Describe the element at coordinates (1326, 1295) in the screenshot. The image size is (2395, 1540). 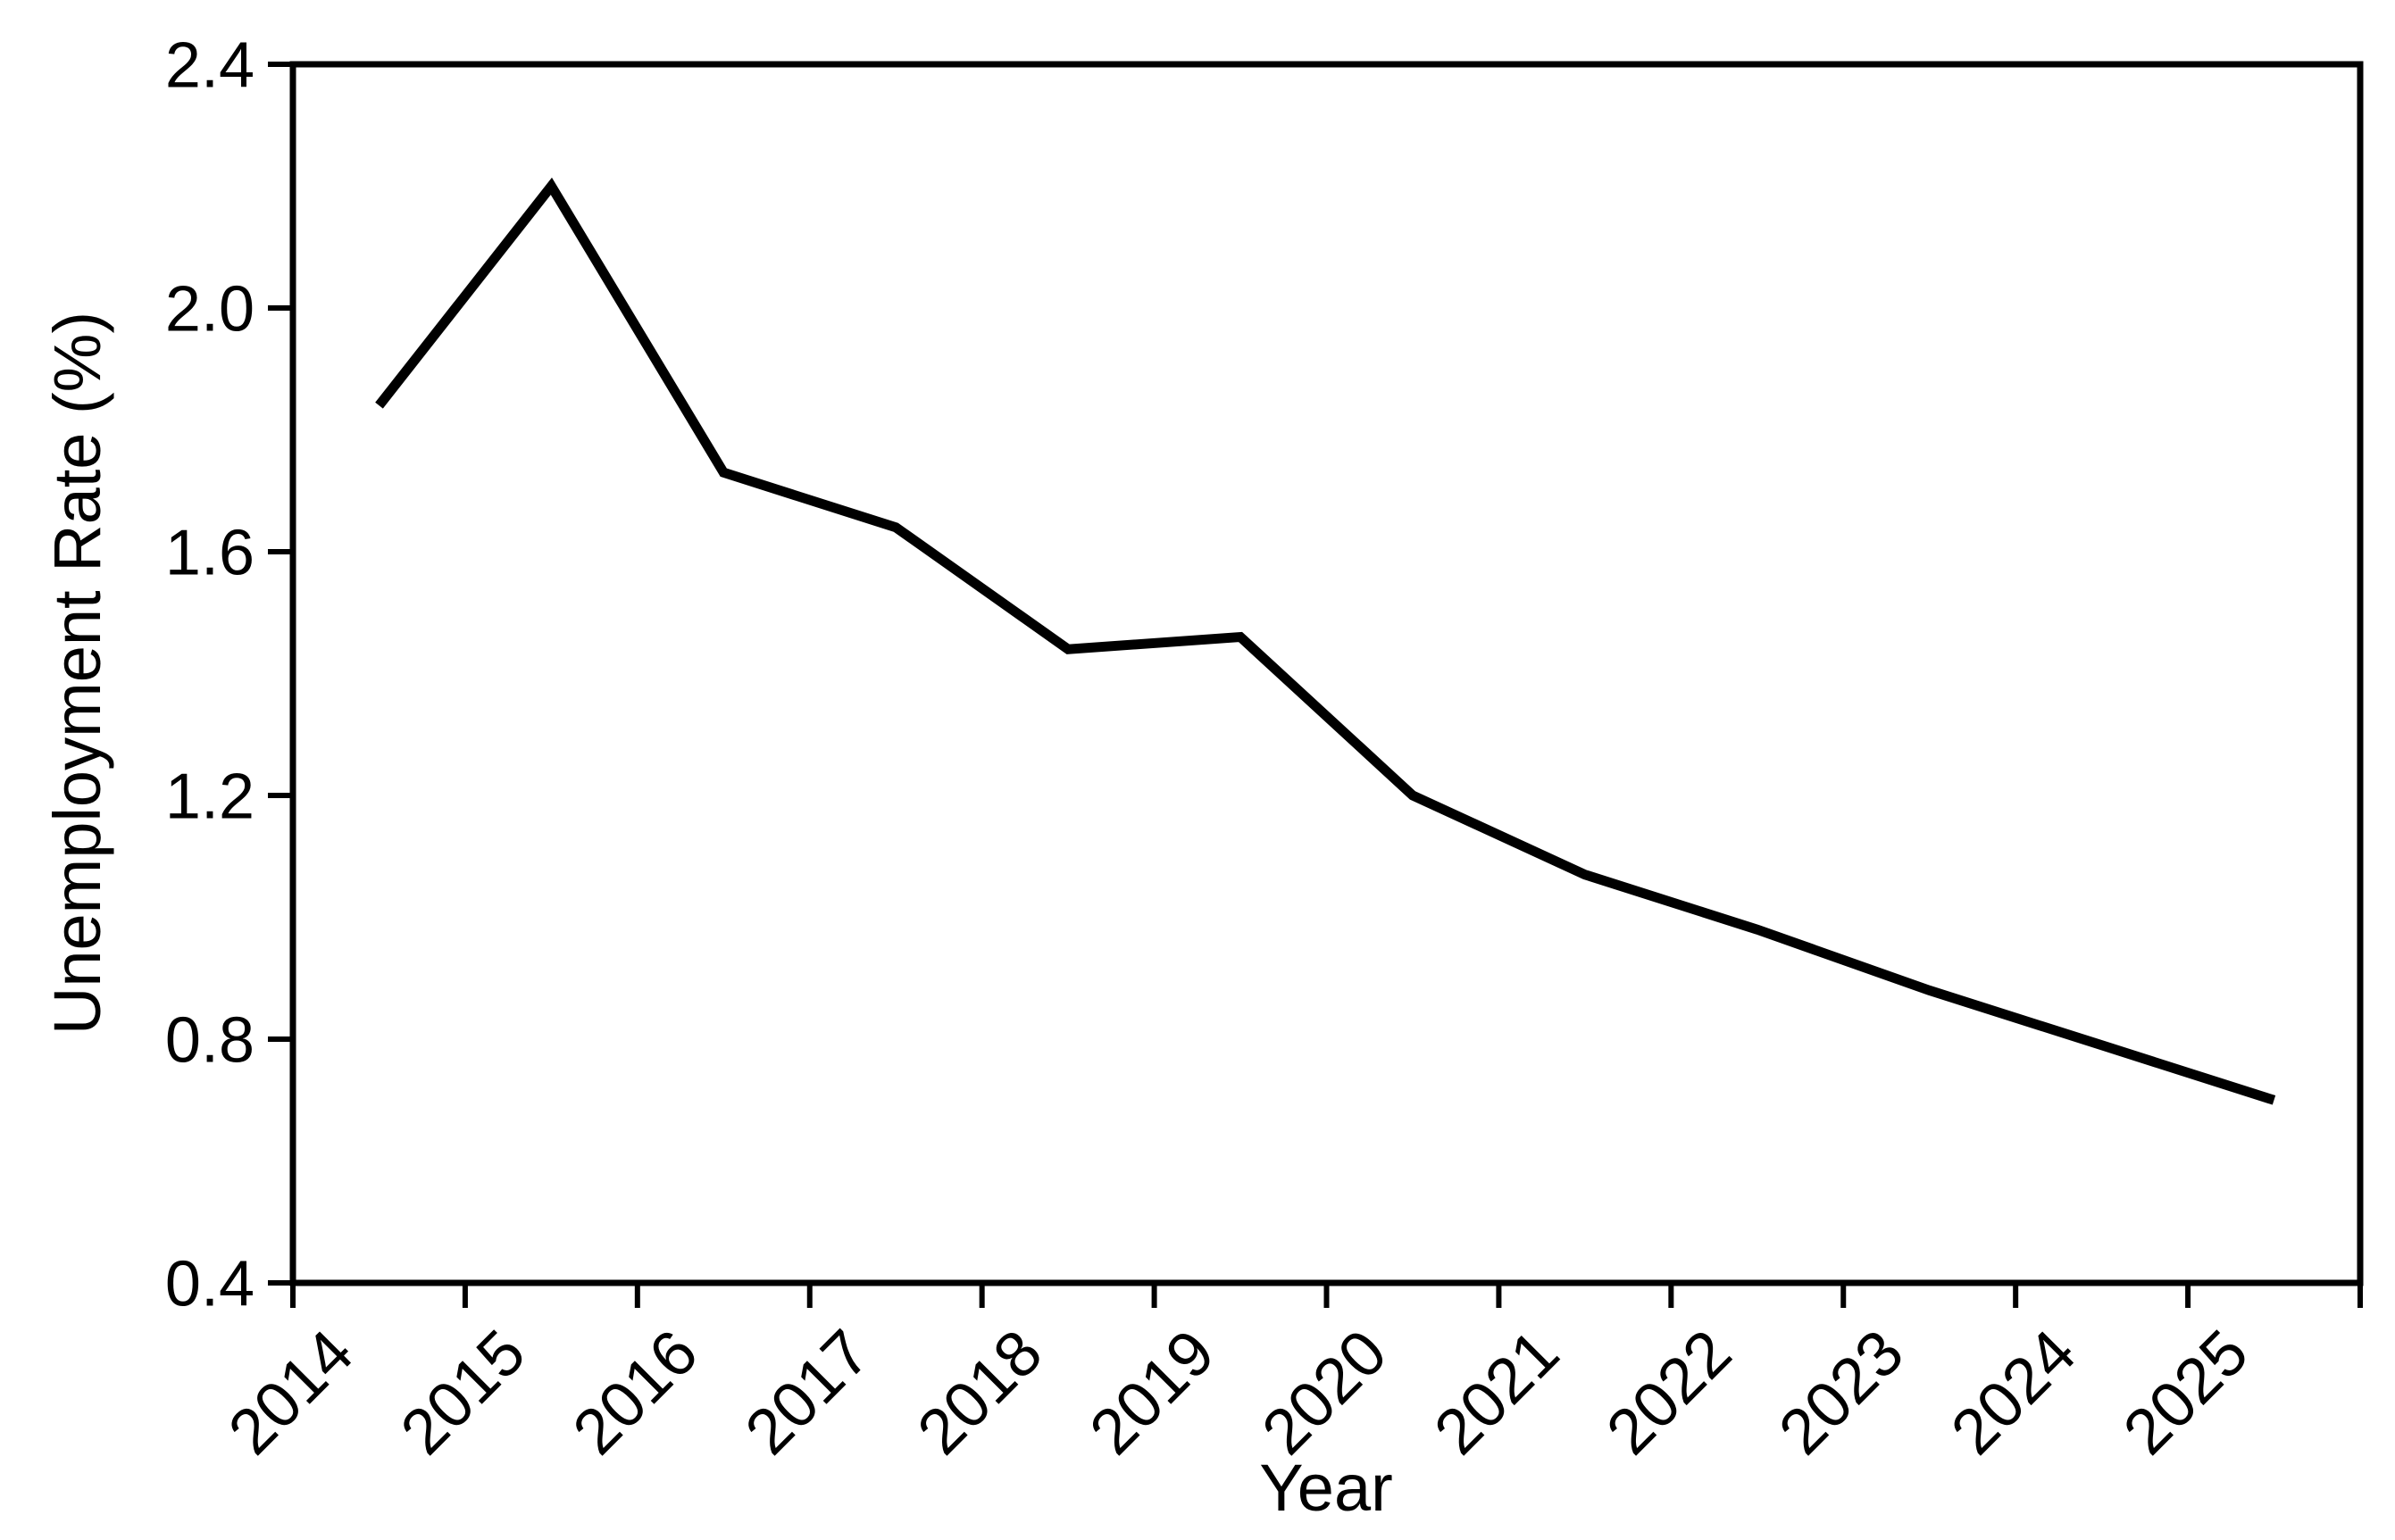
I see `x-axis-ticks` at that location.